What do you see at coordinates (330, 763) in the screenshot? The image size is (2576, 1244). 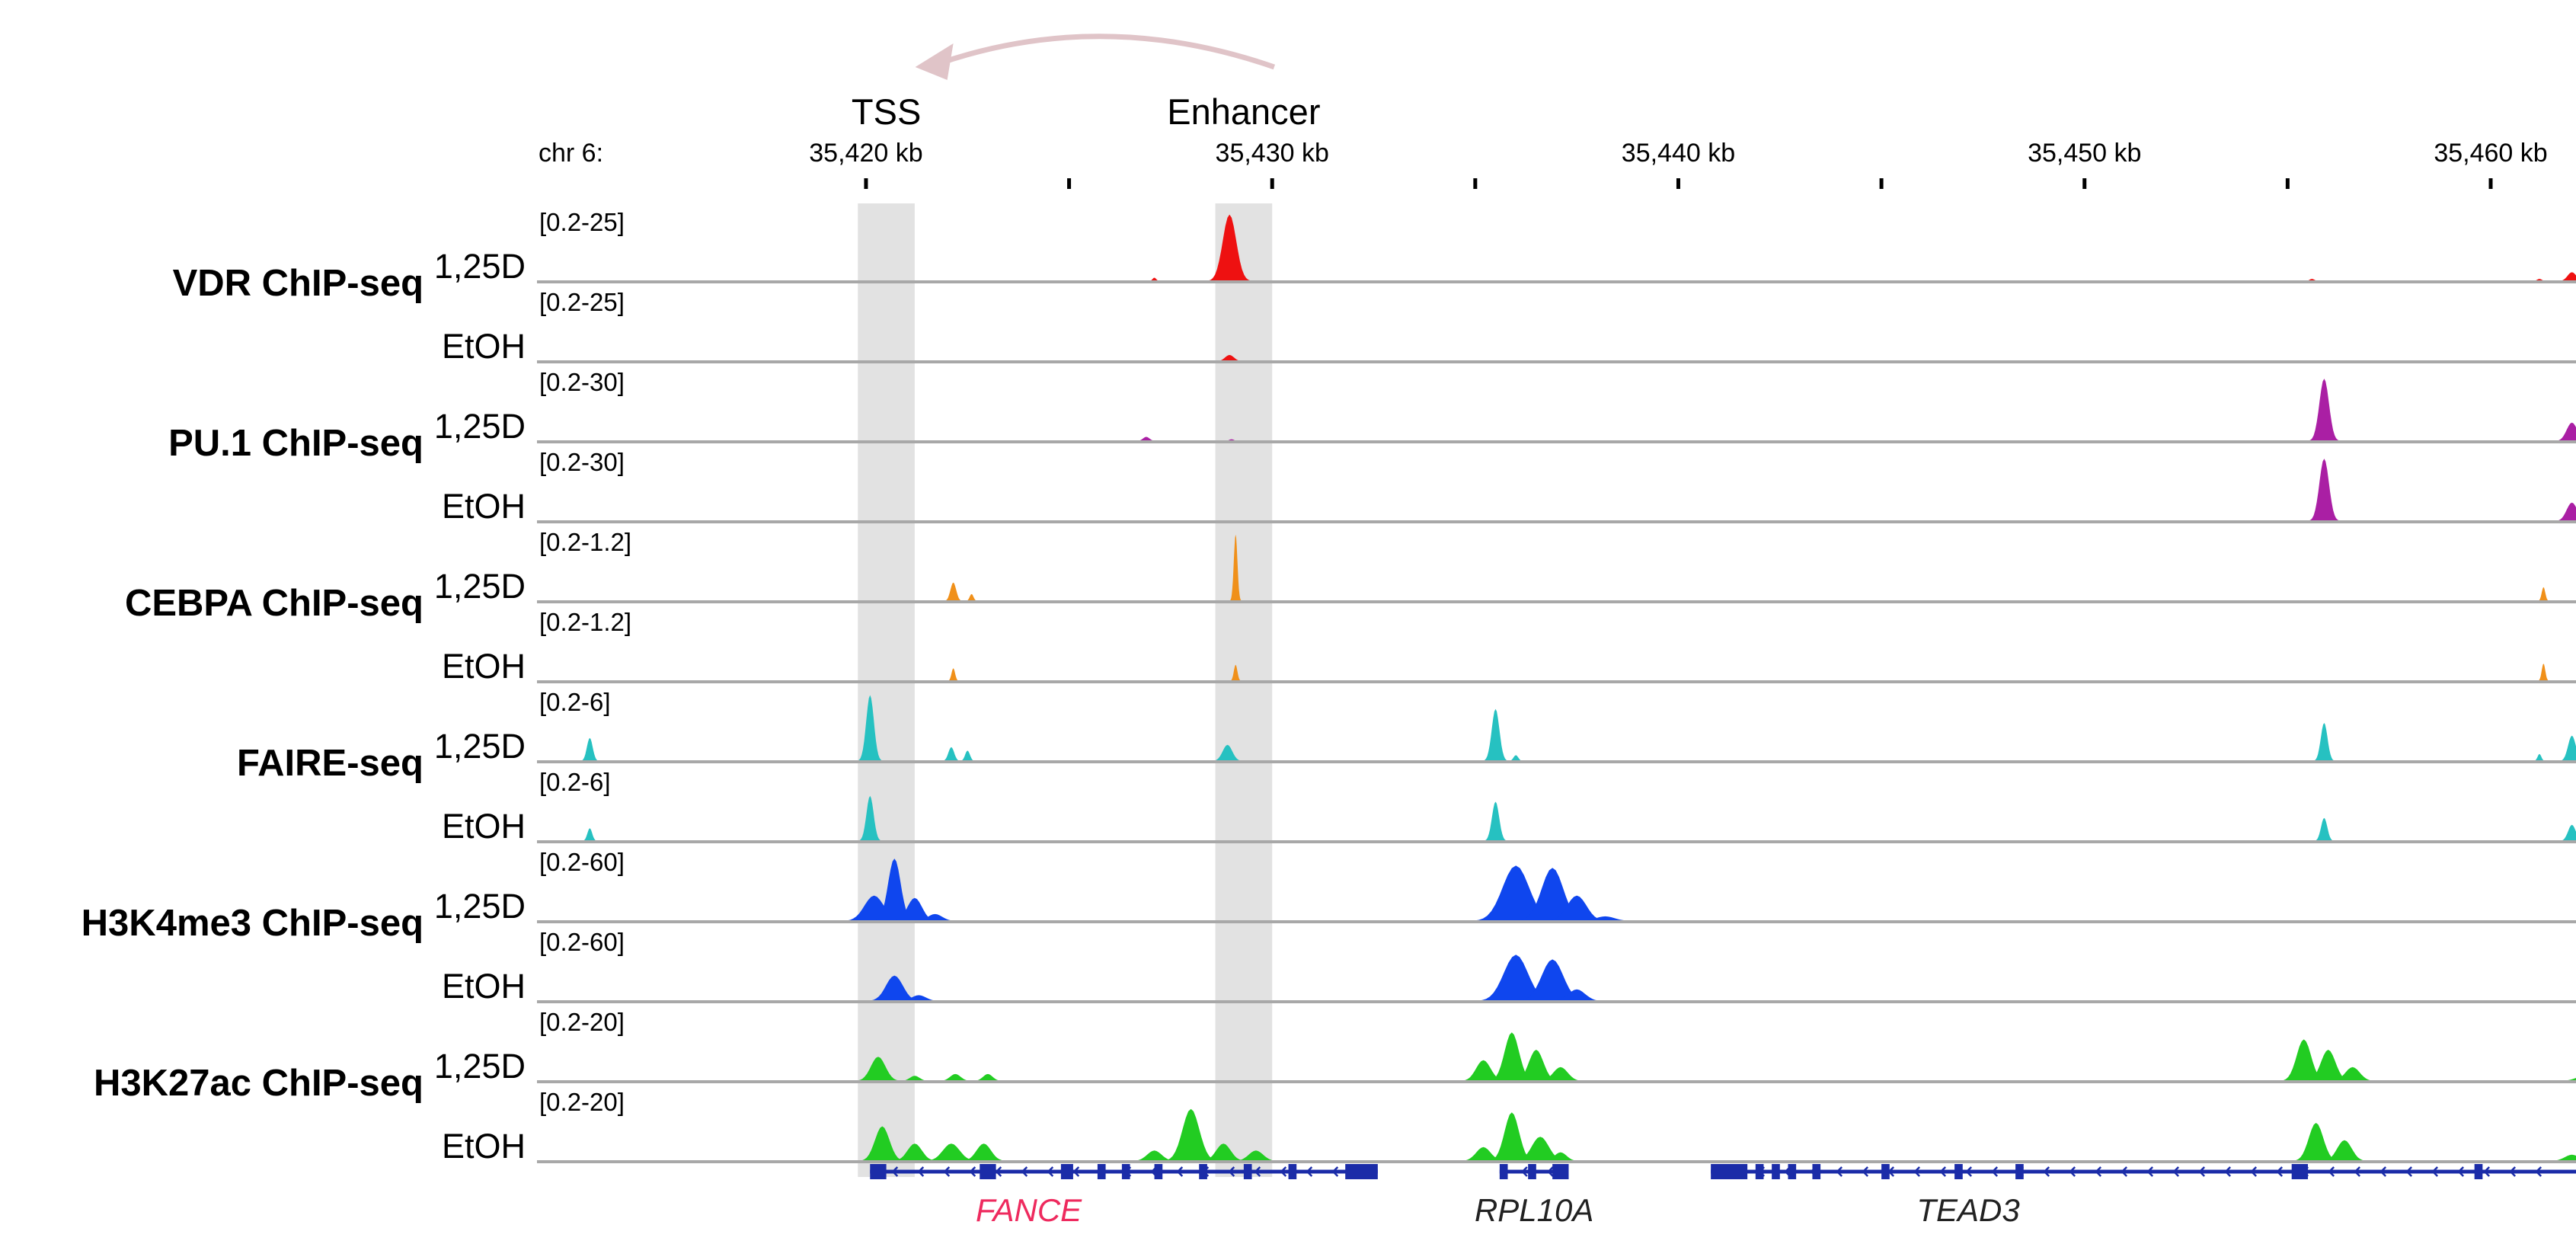 I see `group-label-faire-seq: FAIRE-seq` at bounding box center [330, 763].